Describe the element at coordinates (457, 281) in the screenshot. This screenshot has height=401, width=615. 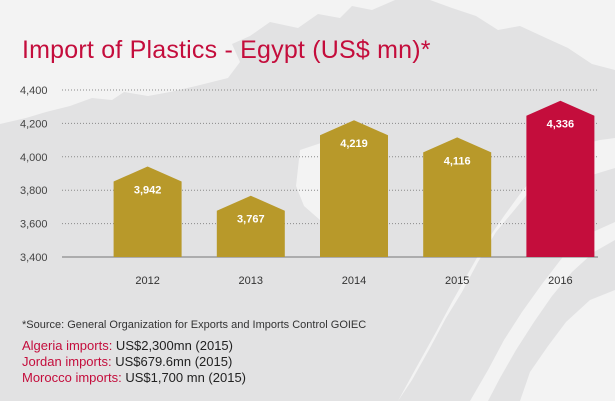
I see `x-tick-label: 2015` at that location.